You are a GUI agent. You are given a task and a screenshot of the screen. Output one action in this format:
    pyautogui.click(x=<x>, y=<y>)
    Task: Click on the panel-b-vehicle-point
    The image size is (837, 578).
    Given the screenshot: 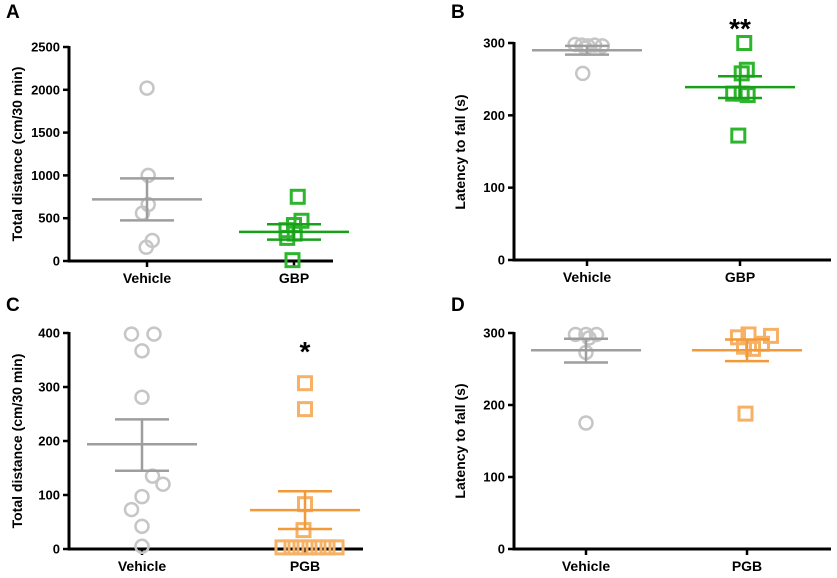 What is the action you would take?
    pyautogui.click(x=583, y=73)
    